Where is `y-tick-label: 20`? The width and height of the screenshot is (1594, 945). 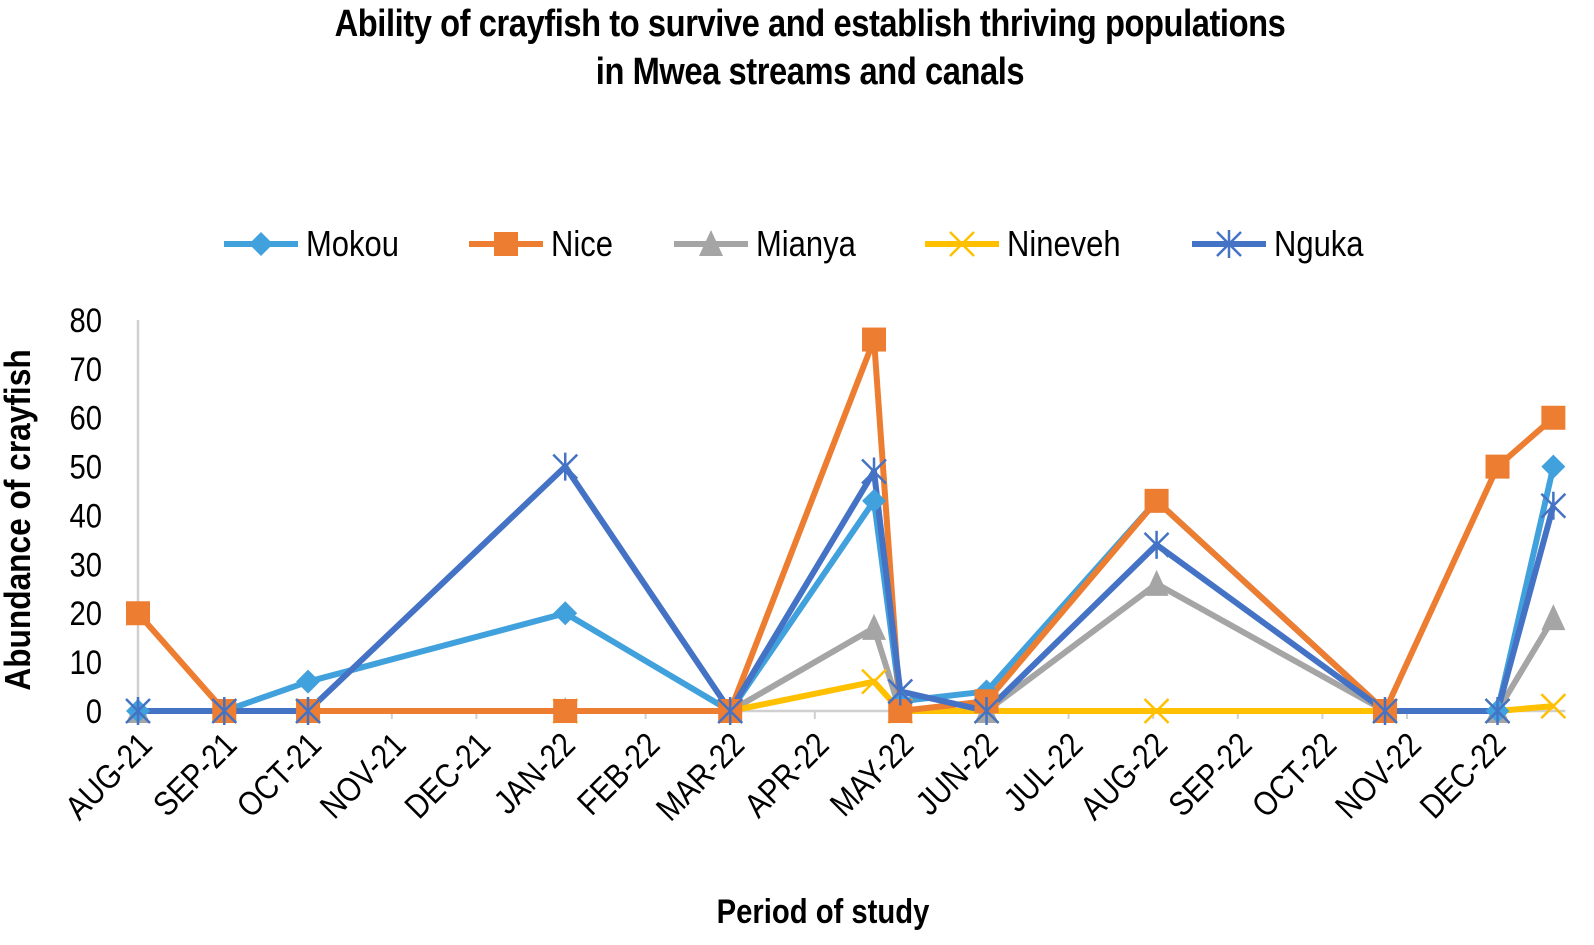
y-tick-label: 20 is located at coordinates (85, 613).